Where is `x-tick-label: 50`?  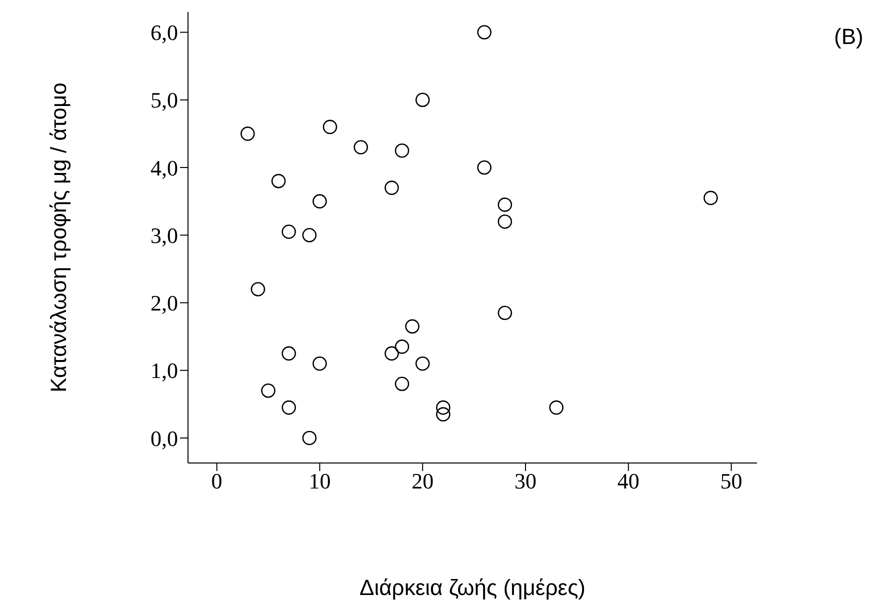 x-tick-label: 50 is located at coordinates (731, 481).